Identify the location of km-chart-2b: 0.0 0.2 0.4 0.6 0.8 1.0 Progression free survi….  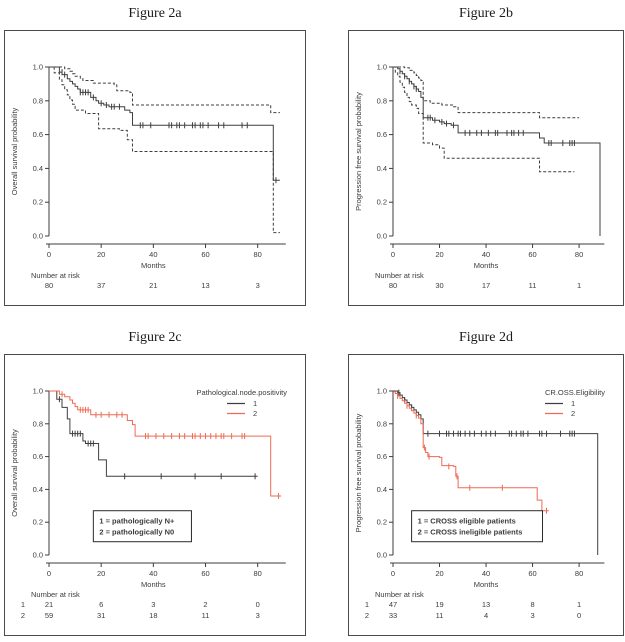
(479, 176).